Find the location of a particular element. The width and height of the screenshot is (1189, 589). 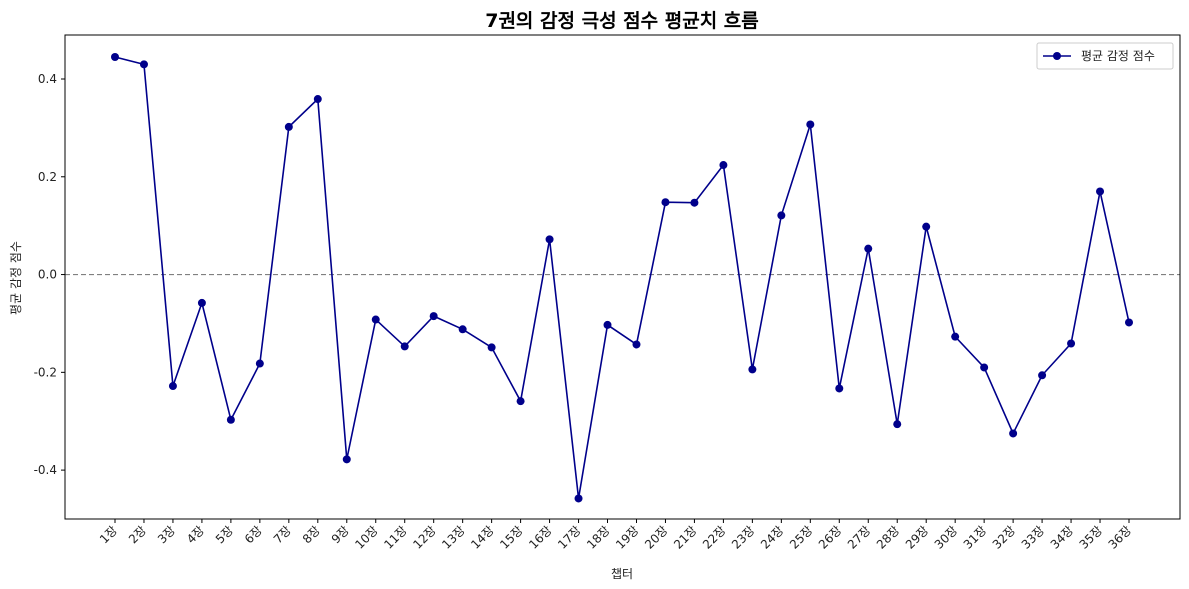

x-tick-label: 11장 is located at coordinates (395, 537).